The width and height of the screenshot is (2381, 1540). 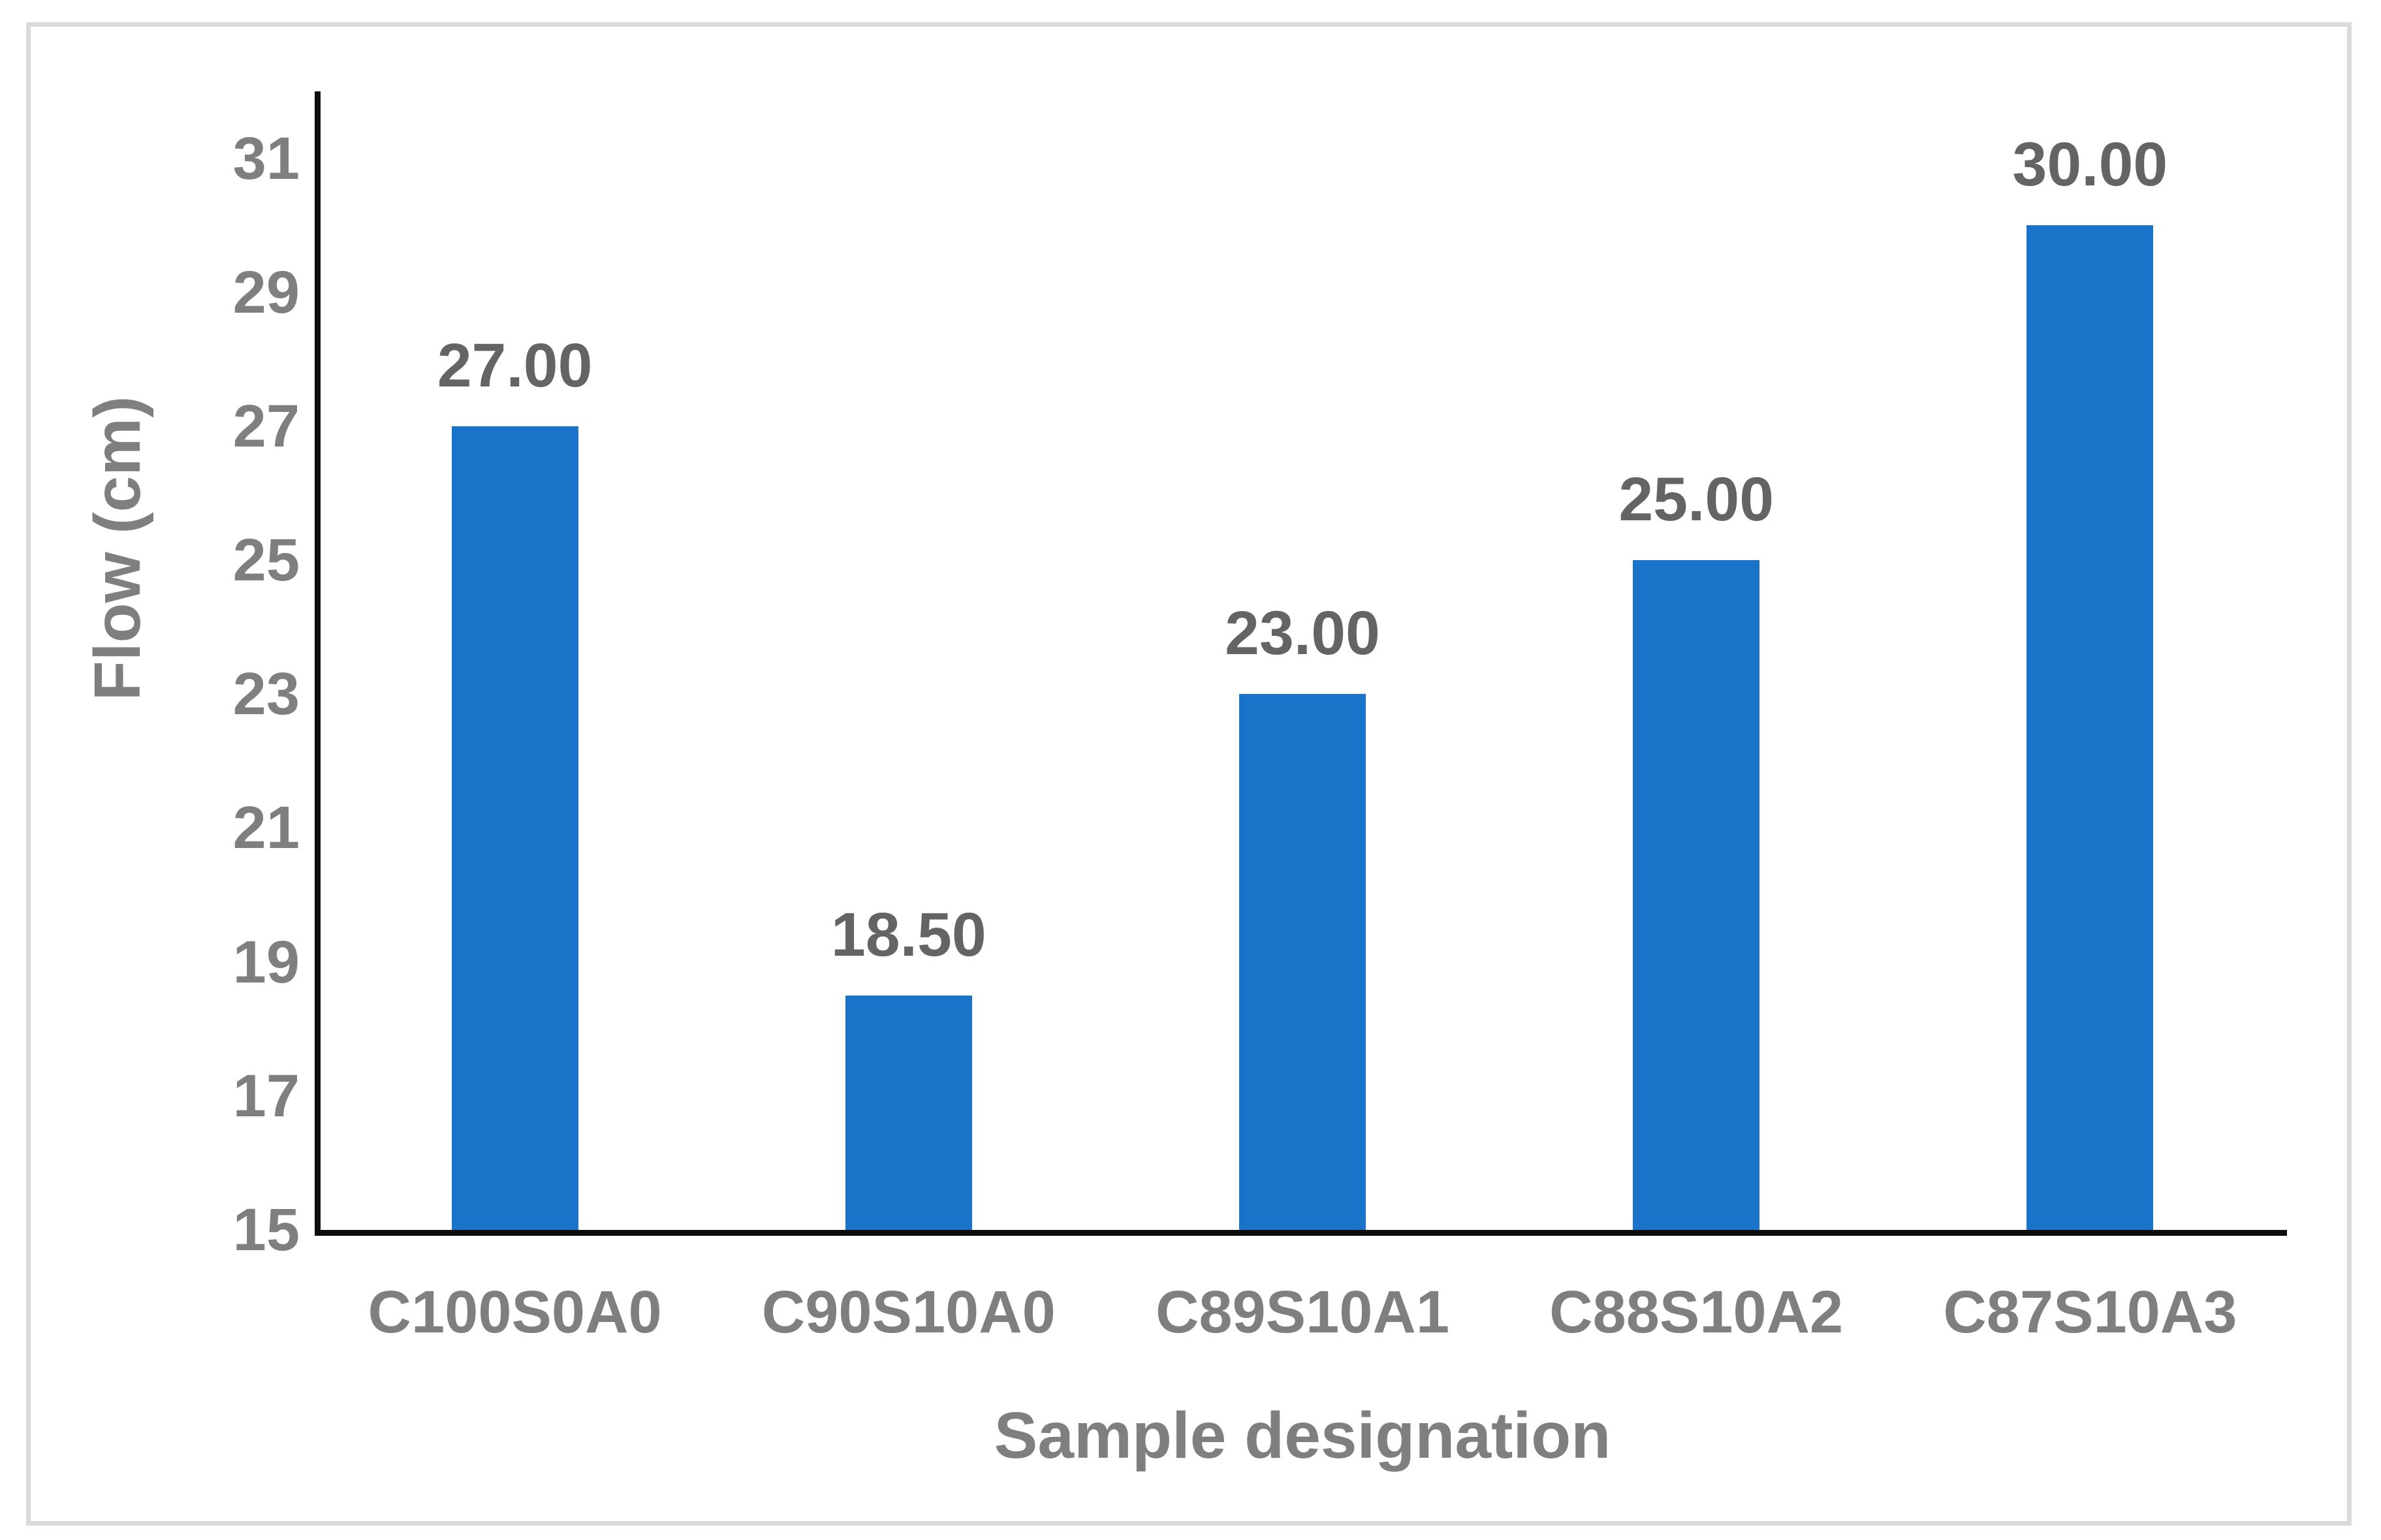 What do you see at coordinates (1302, 1435) in the screenshot?
I see `x-axis-title: Sample designation` at bounding box center [1302, 1435].